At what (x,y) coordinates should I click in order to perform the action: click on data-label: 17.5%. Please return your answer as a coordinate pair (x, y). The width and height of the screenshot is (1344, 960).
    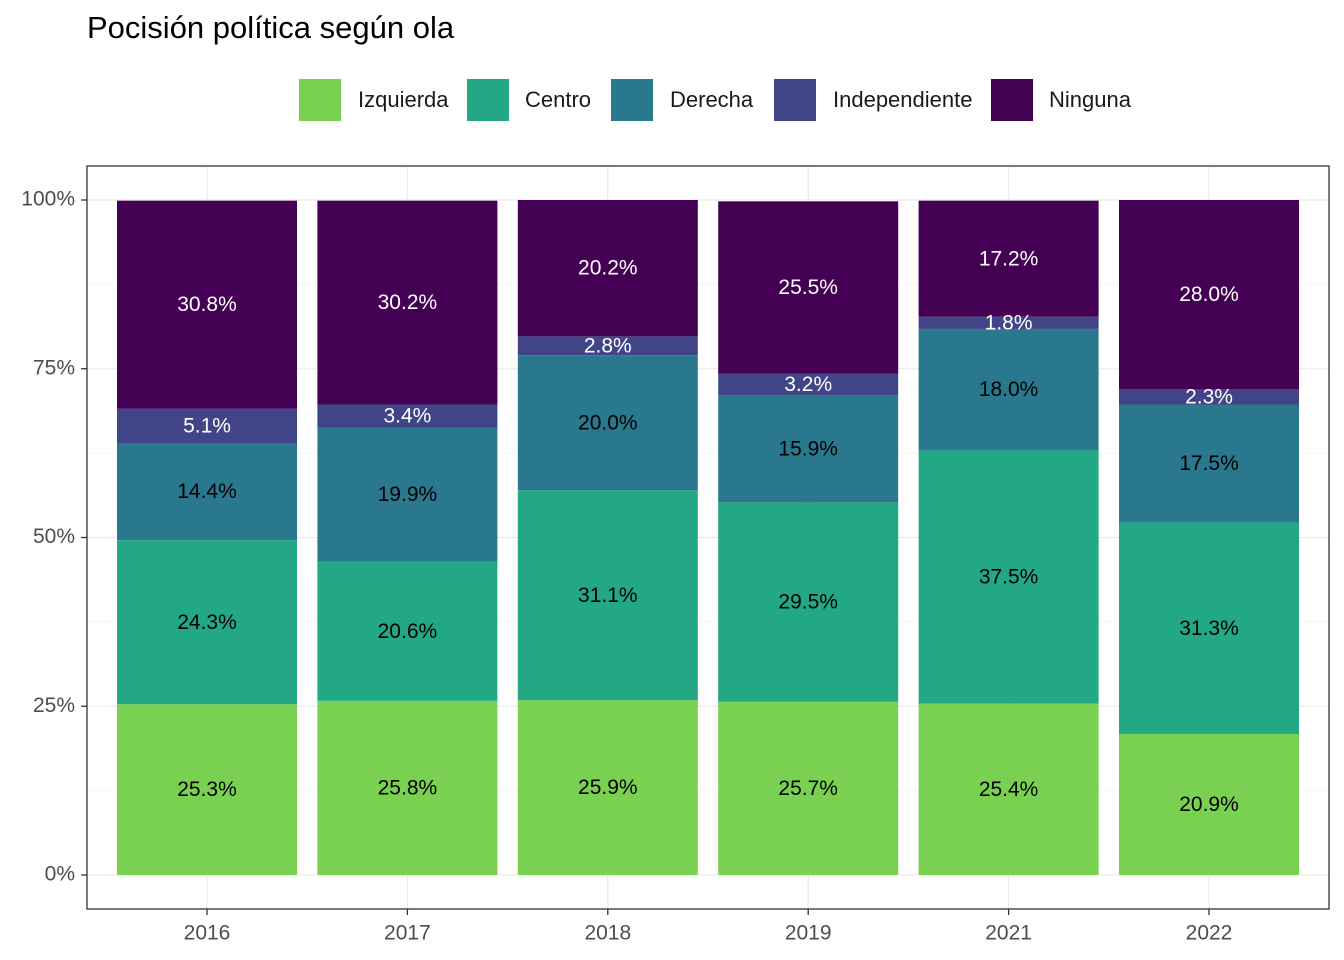
    Looking at the image, I should click on (1209, 463).